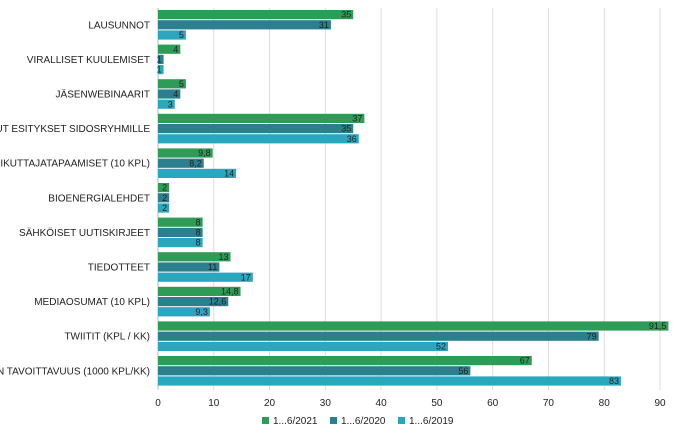  I want to click on x-tick-label: 50, so click(437, 403).